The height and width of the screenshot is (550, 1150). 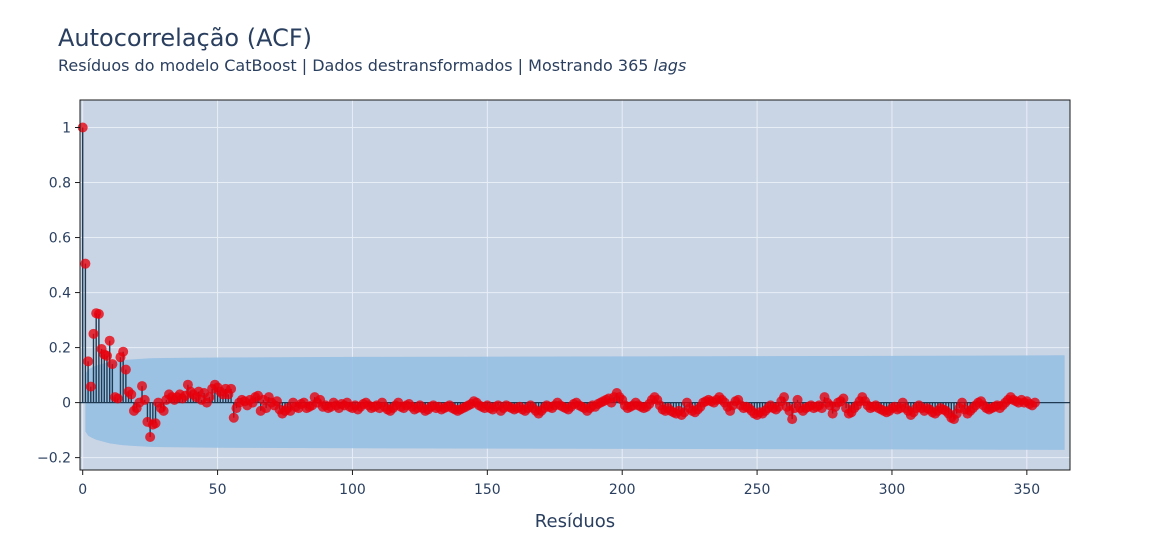 I want to click on y-tick-label: 0.8, so click(x=60, y=184).